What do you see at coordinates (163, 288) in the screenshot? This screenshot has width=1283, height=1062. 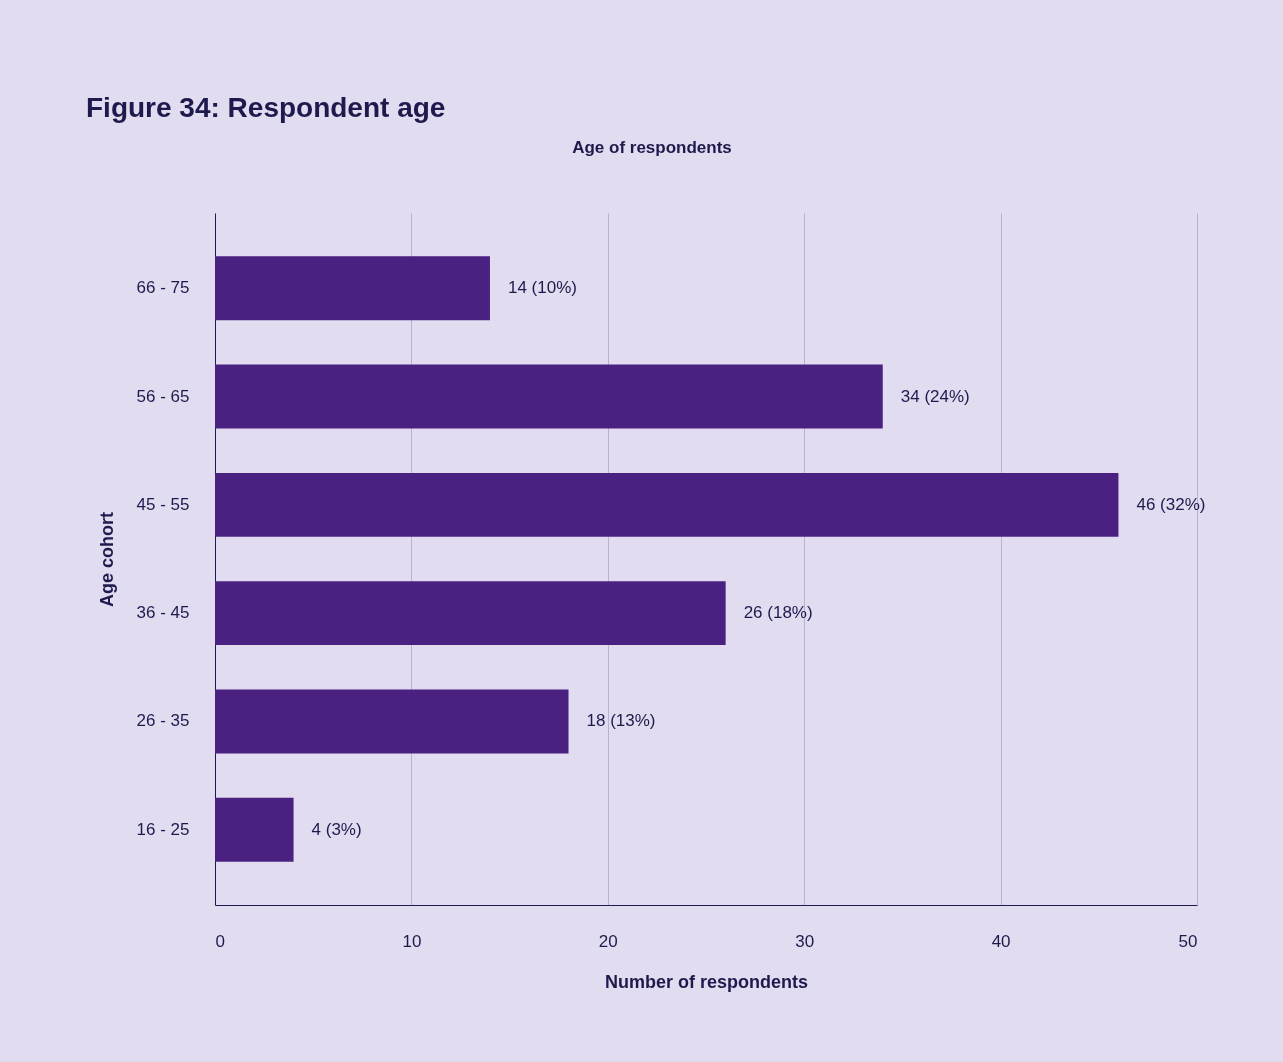 I see `y-tick-label: 66 - 75` at bounding box center [163, 288].